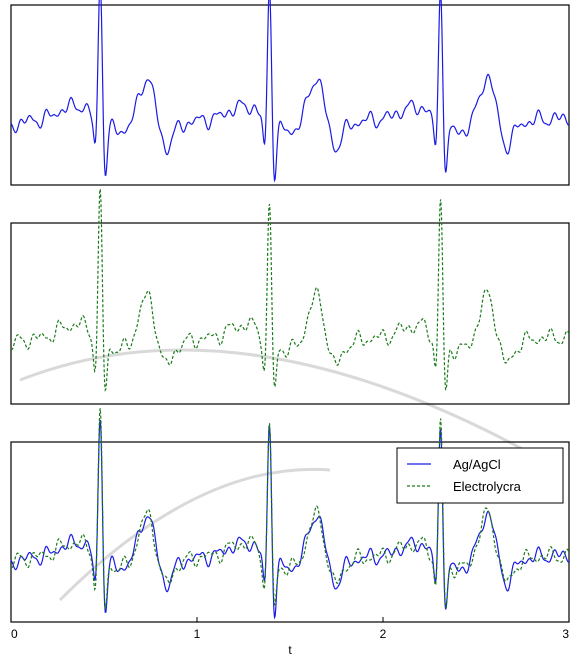 This screenshot has width=573, height=659. What do you see at coordinates (383, 634) in the screenshot?
I see `x-tick-label: 2` at bounding box center [383, 634].